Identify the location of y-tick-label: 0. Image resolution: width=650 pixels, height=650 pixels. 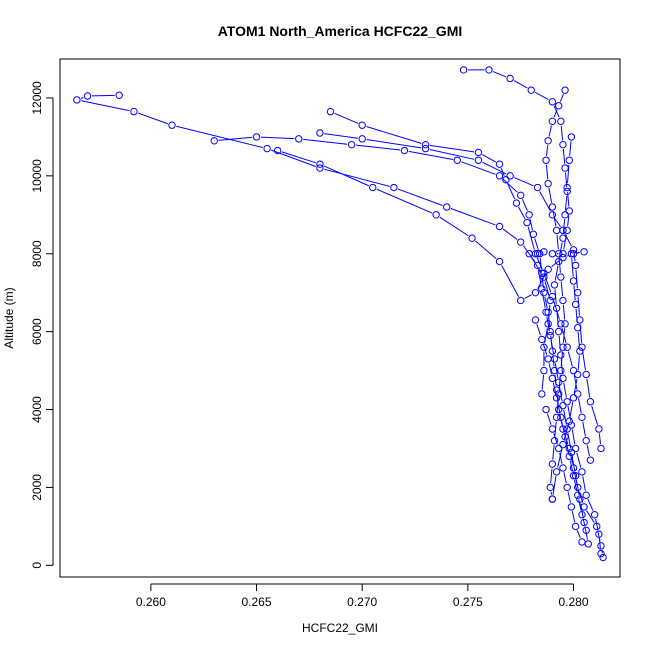
(37, 565).